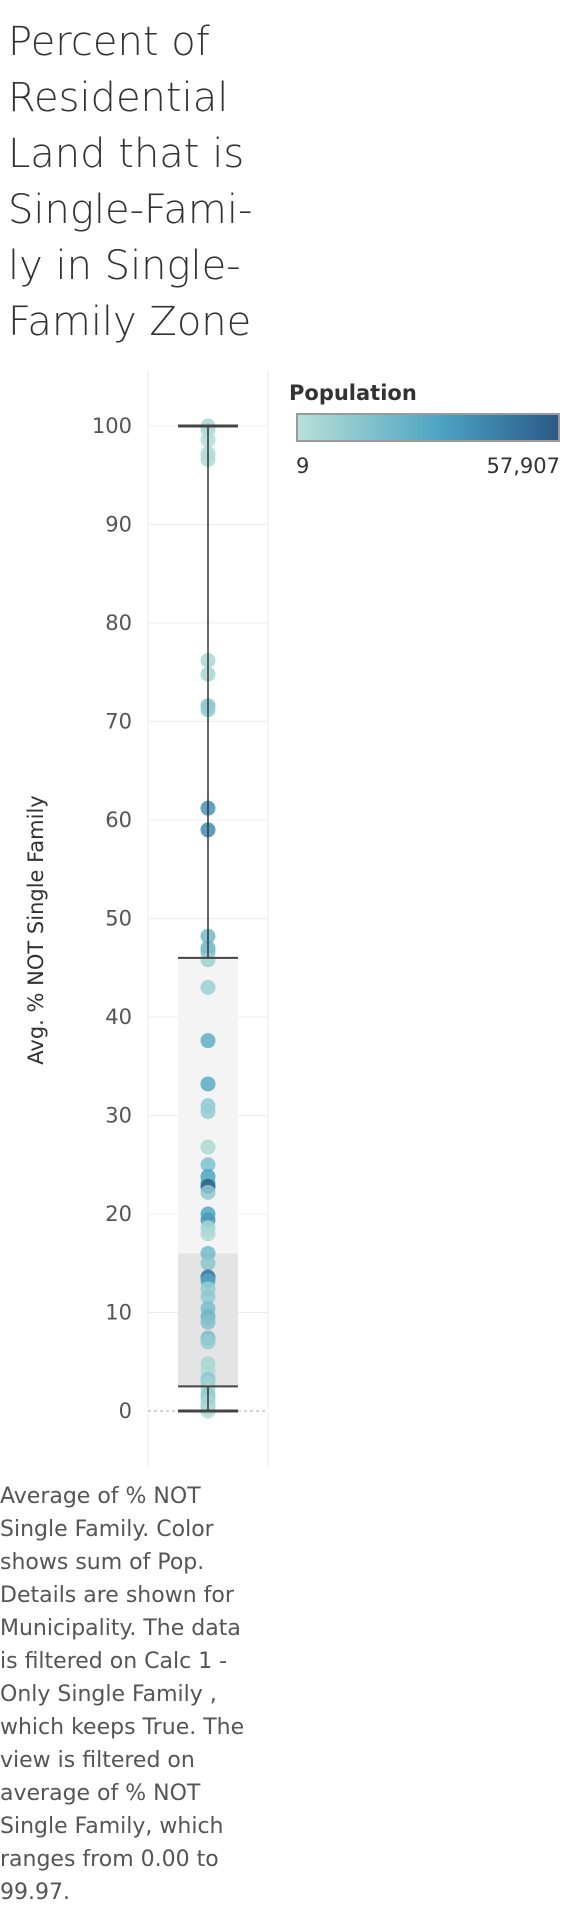 This screenshot has width=566, height=1912. I want to click on legend-color-ramp, so click(428, 427).